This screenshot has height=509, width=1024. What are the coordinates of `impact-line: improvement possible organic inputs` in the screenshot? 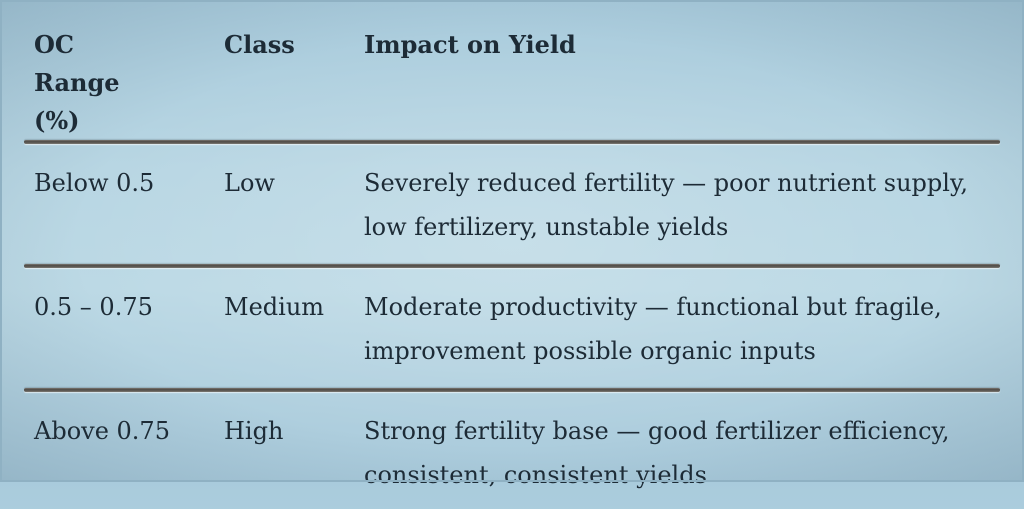 It's located at (590, 351).